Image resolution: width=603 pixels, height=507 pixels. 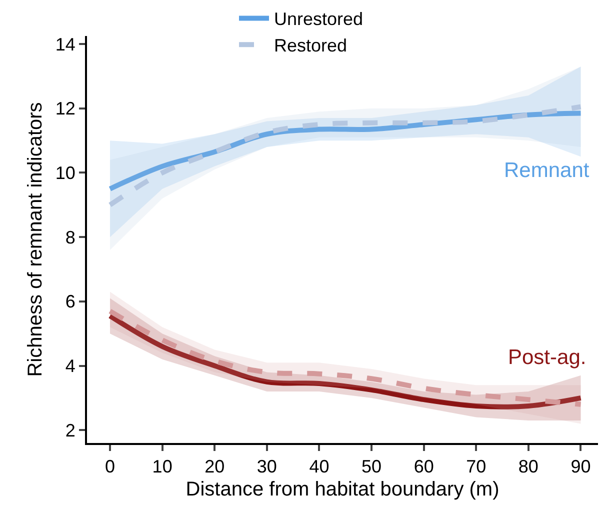 What do you see at coordinates (70, 237) in the screenshot?
I see `y-tick-label: 8` at bounding box center [70, 237].